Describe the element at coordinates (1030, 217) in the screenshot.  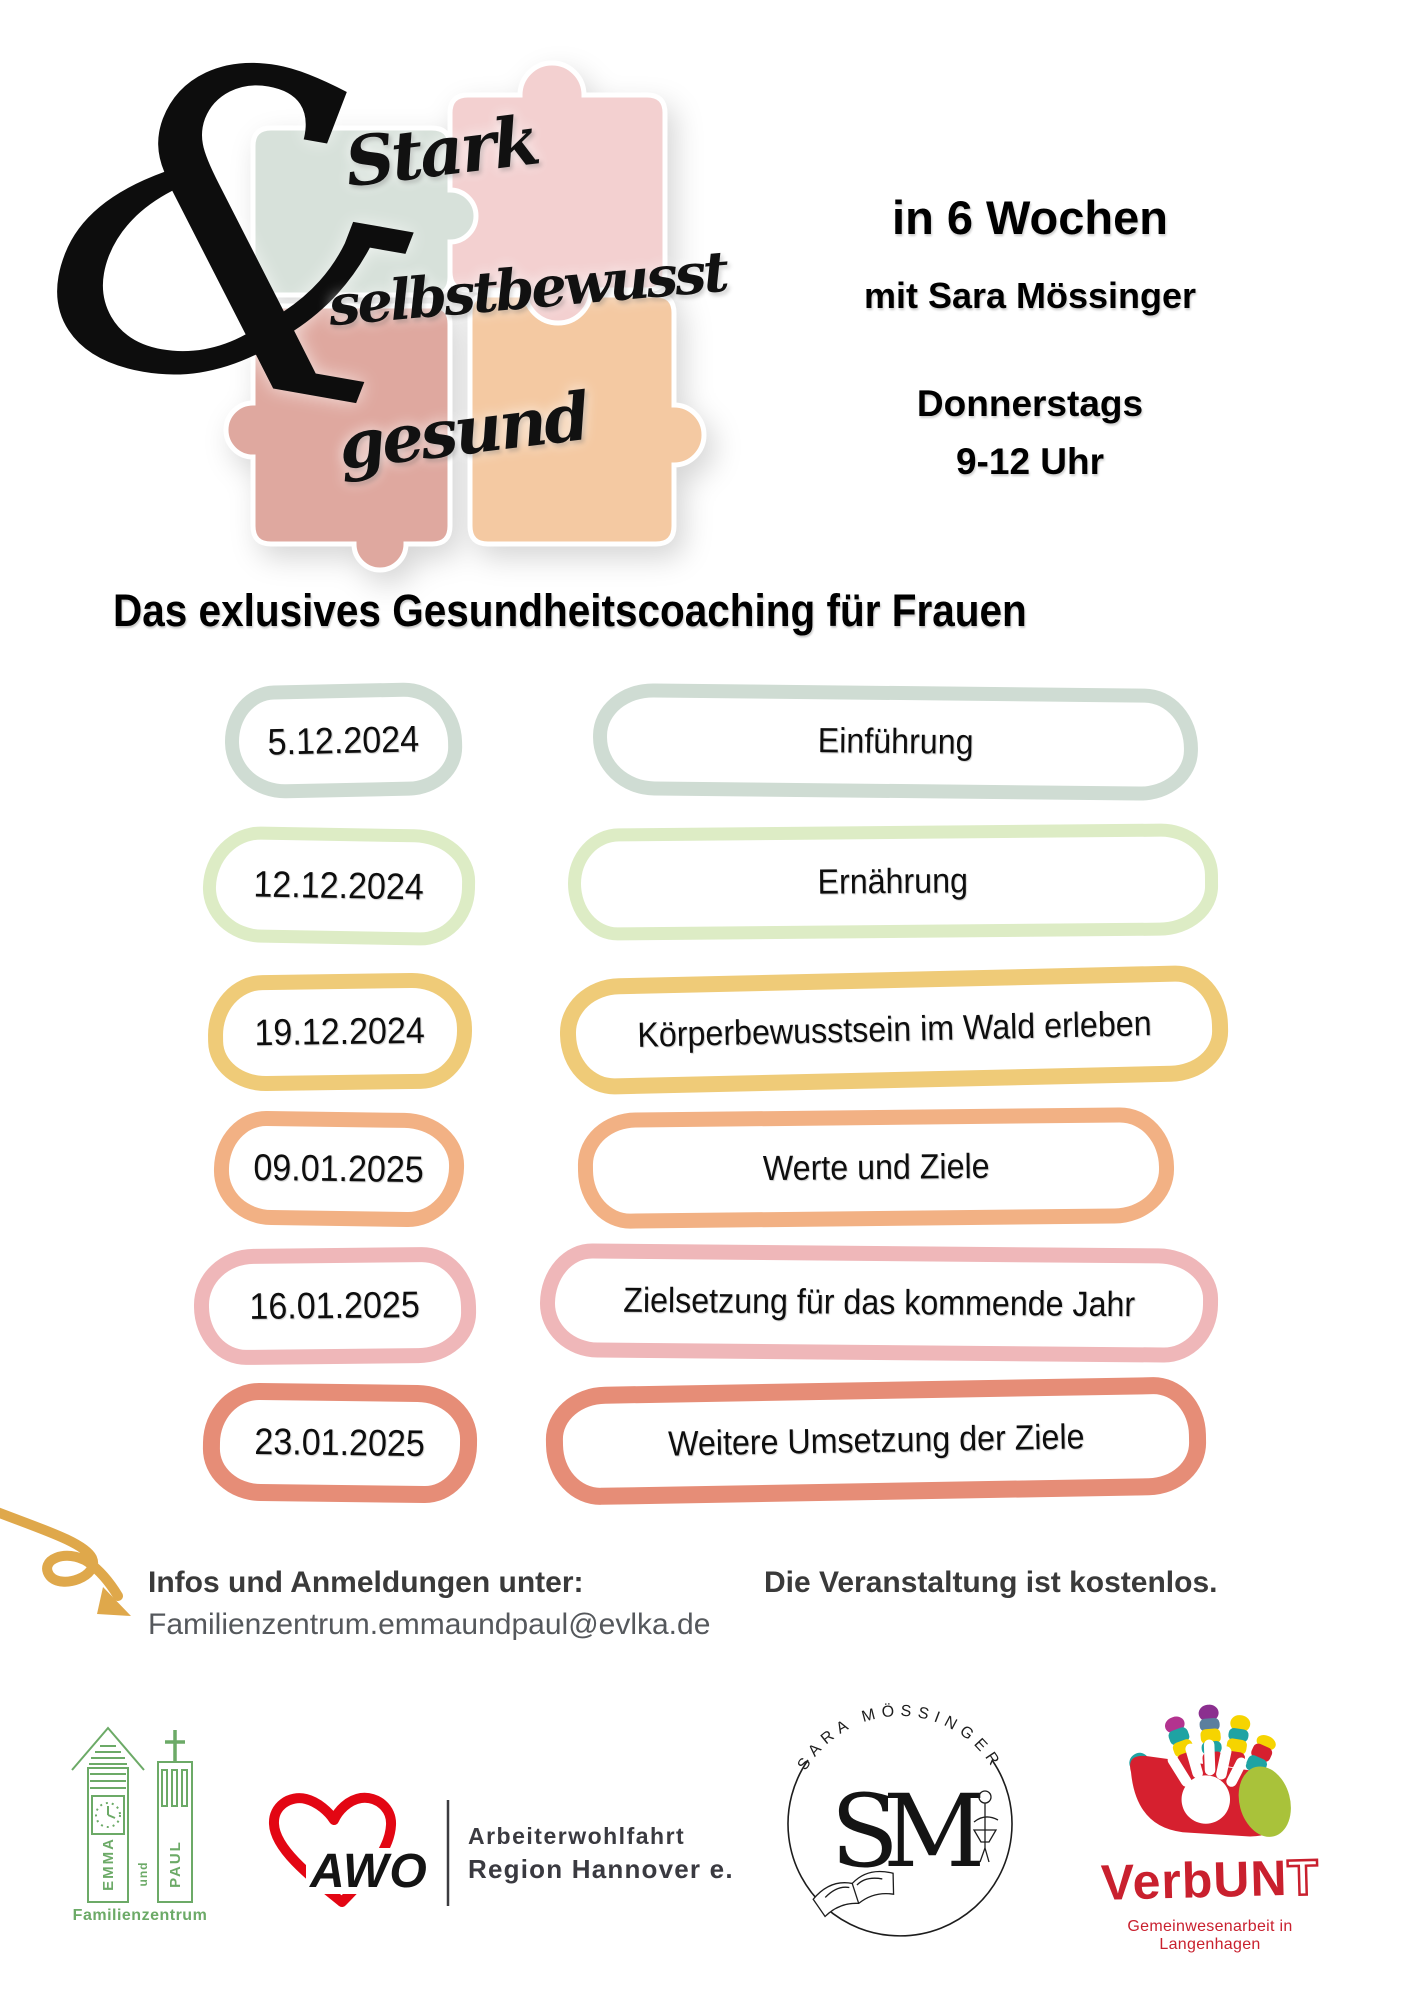
I see `duration-text: in 6 Wochen` at that location.